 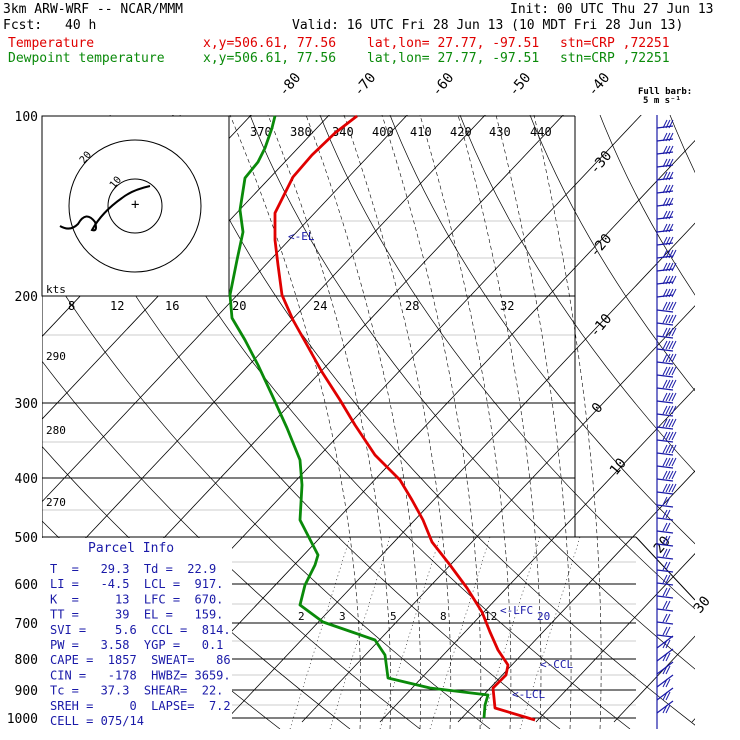 I want to click on pressure-label: 100, so click(x=26, y=117).